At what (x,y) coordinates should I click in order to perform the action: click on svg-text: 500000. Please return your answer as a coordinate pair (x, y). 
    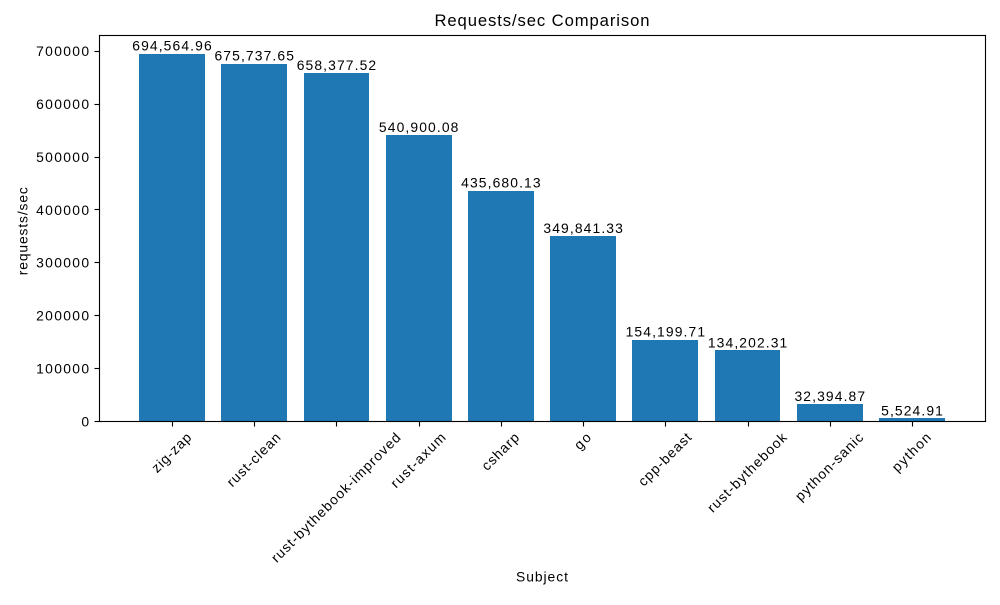
    Looking at the image, I should click on (63, 157).